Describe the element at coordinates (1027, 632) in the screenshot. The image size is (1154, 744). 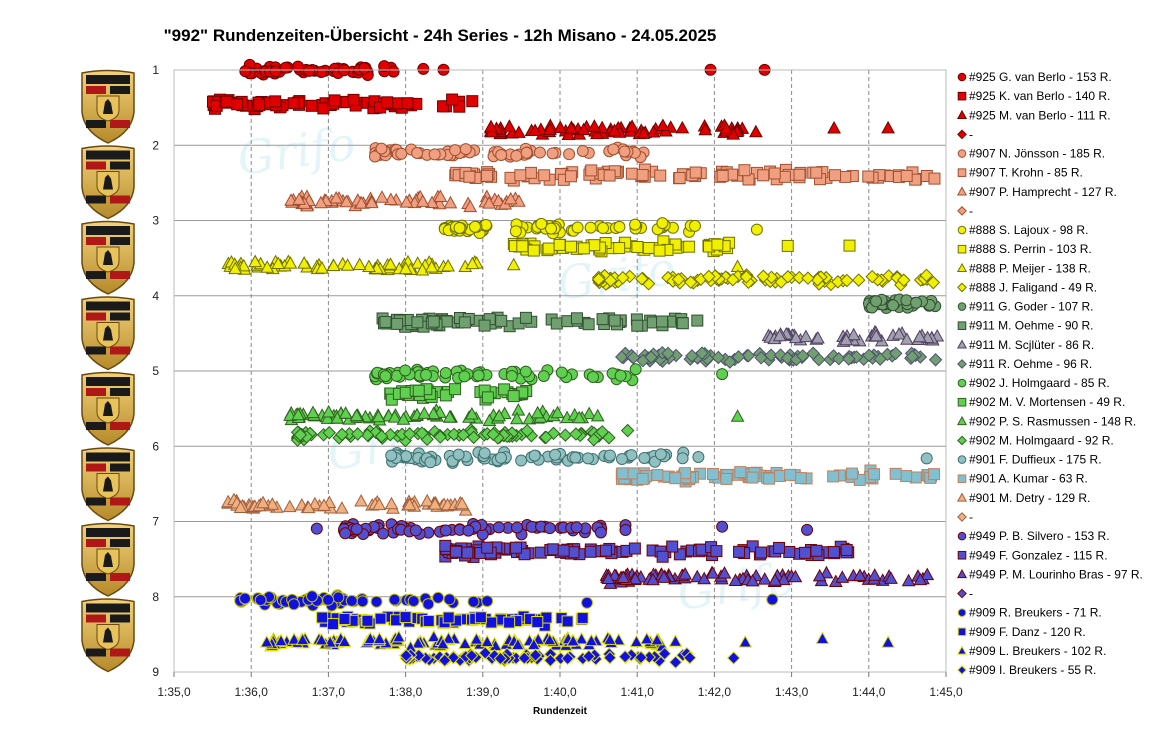
I see `legend-entry: #909 F. Danz - 120 R.` at that location.